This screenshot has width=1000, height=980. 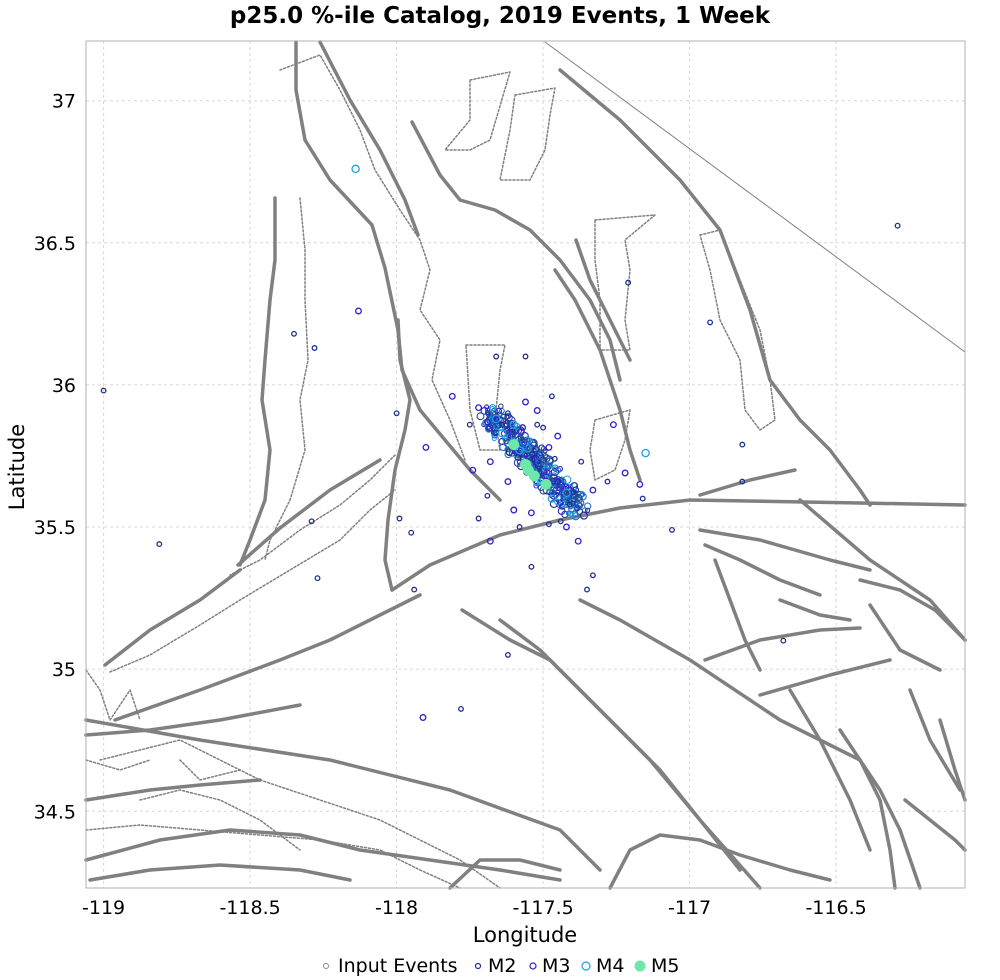 I want to click on x-tick-label: -117.5, so click(x=542, y=908).